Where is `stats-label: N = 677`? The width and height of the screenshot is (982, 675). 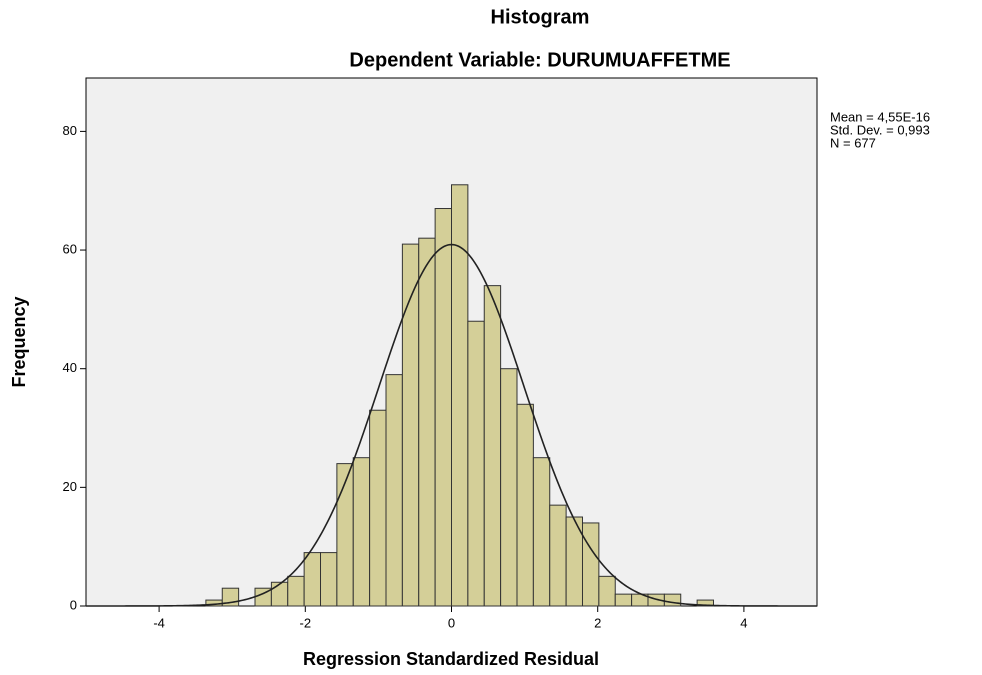
stats-label: N = 677 is located at coordinates (853, 142).